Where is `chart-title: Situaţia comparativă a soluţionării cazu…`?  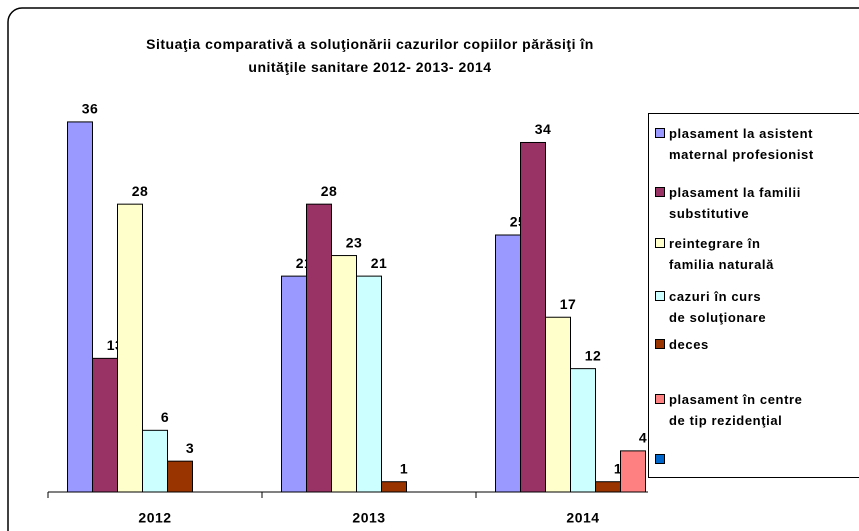 chart-title: Situaţia comparativă a soluţionării cazu… is located at coordinates (370, 55).